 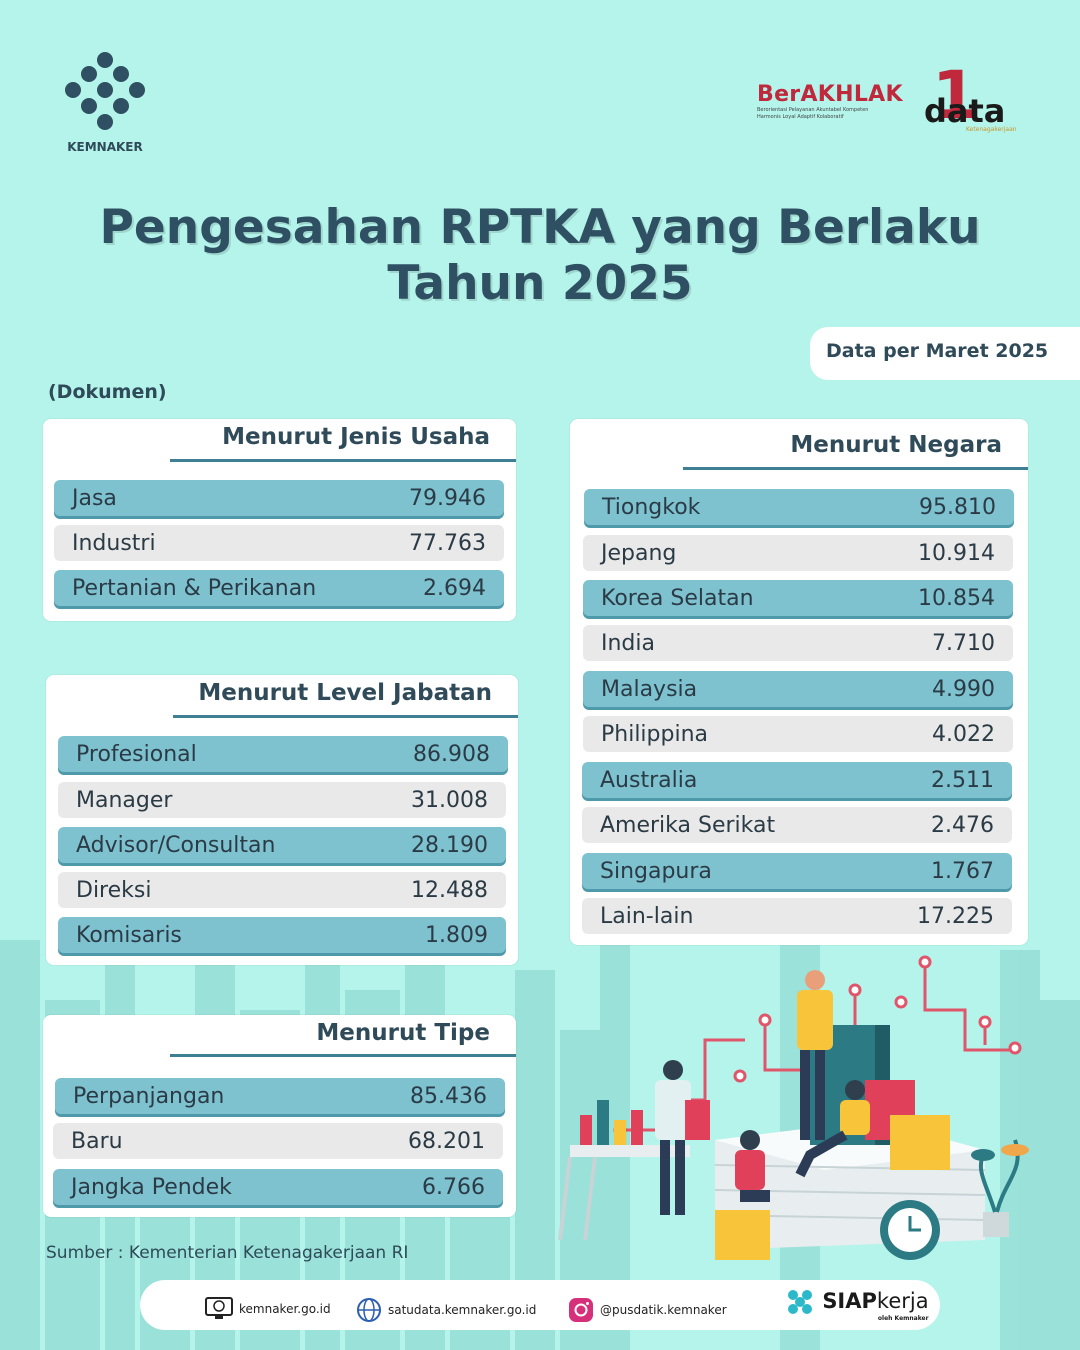 I want to click on page-title: Pengesahan RPTKA yang Berlaku Tahun 2025, so click(x=540, y=256).